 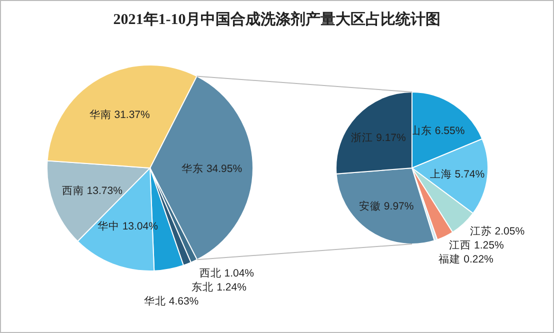 I want to click on chart-title: 2021年1-10月中国合成洗涤剂产量大区占比统计图, so click(x=277, y=19).